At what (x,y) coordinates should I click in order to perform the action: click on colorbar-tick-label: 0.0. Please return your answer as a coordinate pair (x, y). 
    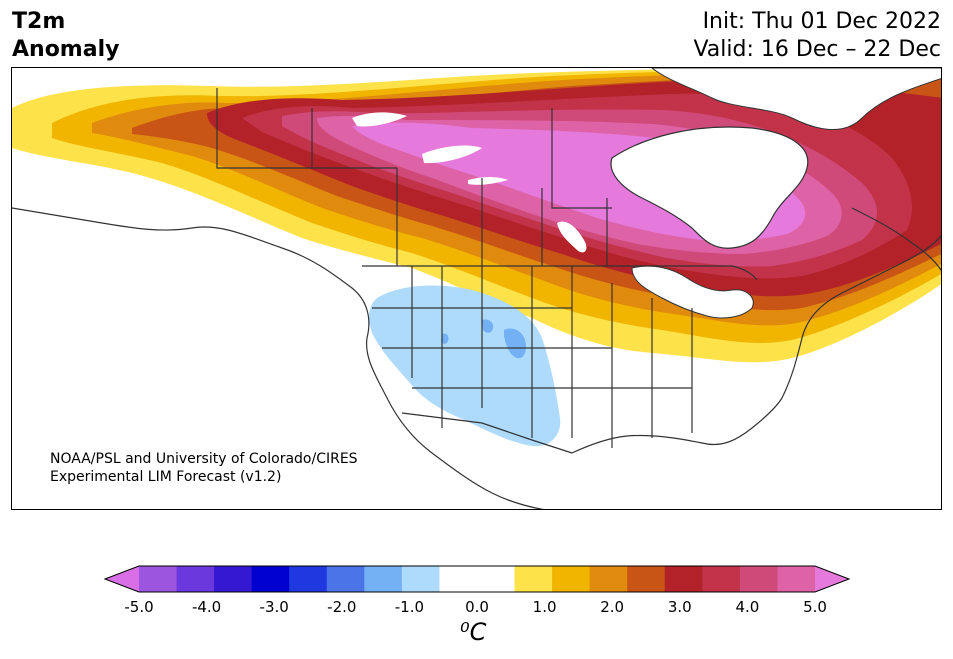
    Looking at the image, I should click on (477, 607).